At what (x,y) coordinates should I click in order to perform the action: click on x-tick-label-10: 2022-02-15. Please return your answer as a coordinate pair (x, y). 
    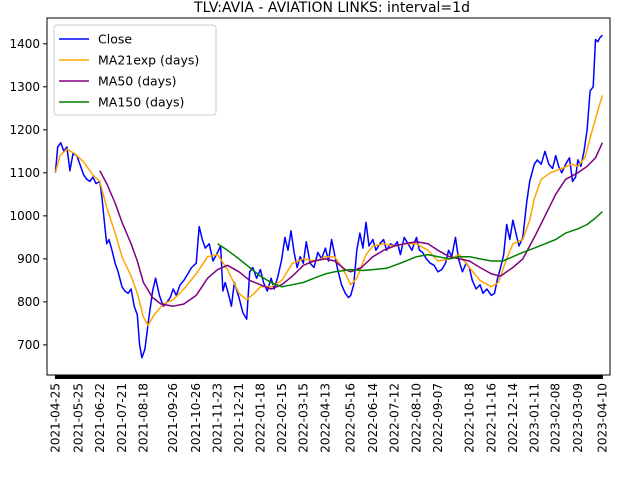
    Looking at the image, I should click on (282, 418).